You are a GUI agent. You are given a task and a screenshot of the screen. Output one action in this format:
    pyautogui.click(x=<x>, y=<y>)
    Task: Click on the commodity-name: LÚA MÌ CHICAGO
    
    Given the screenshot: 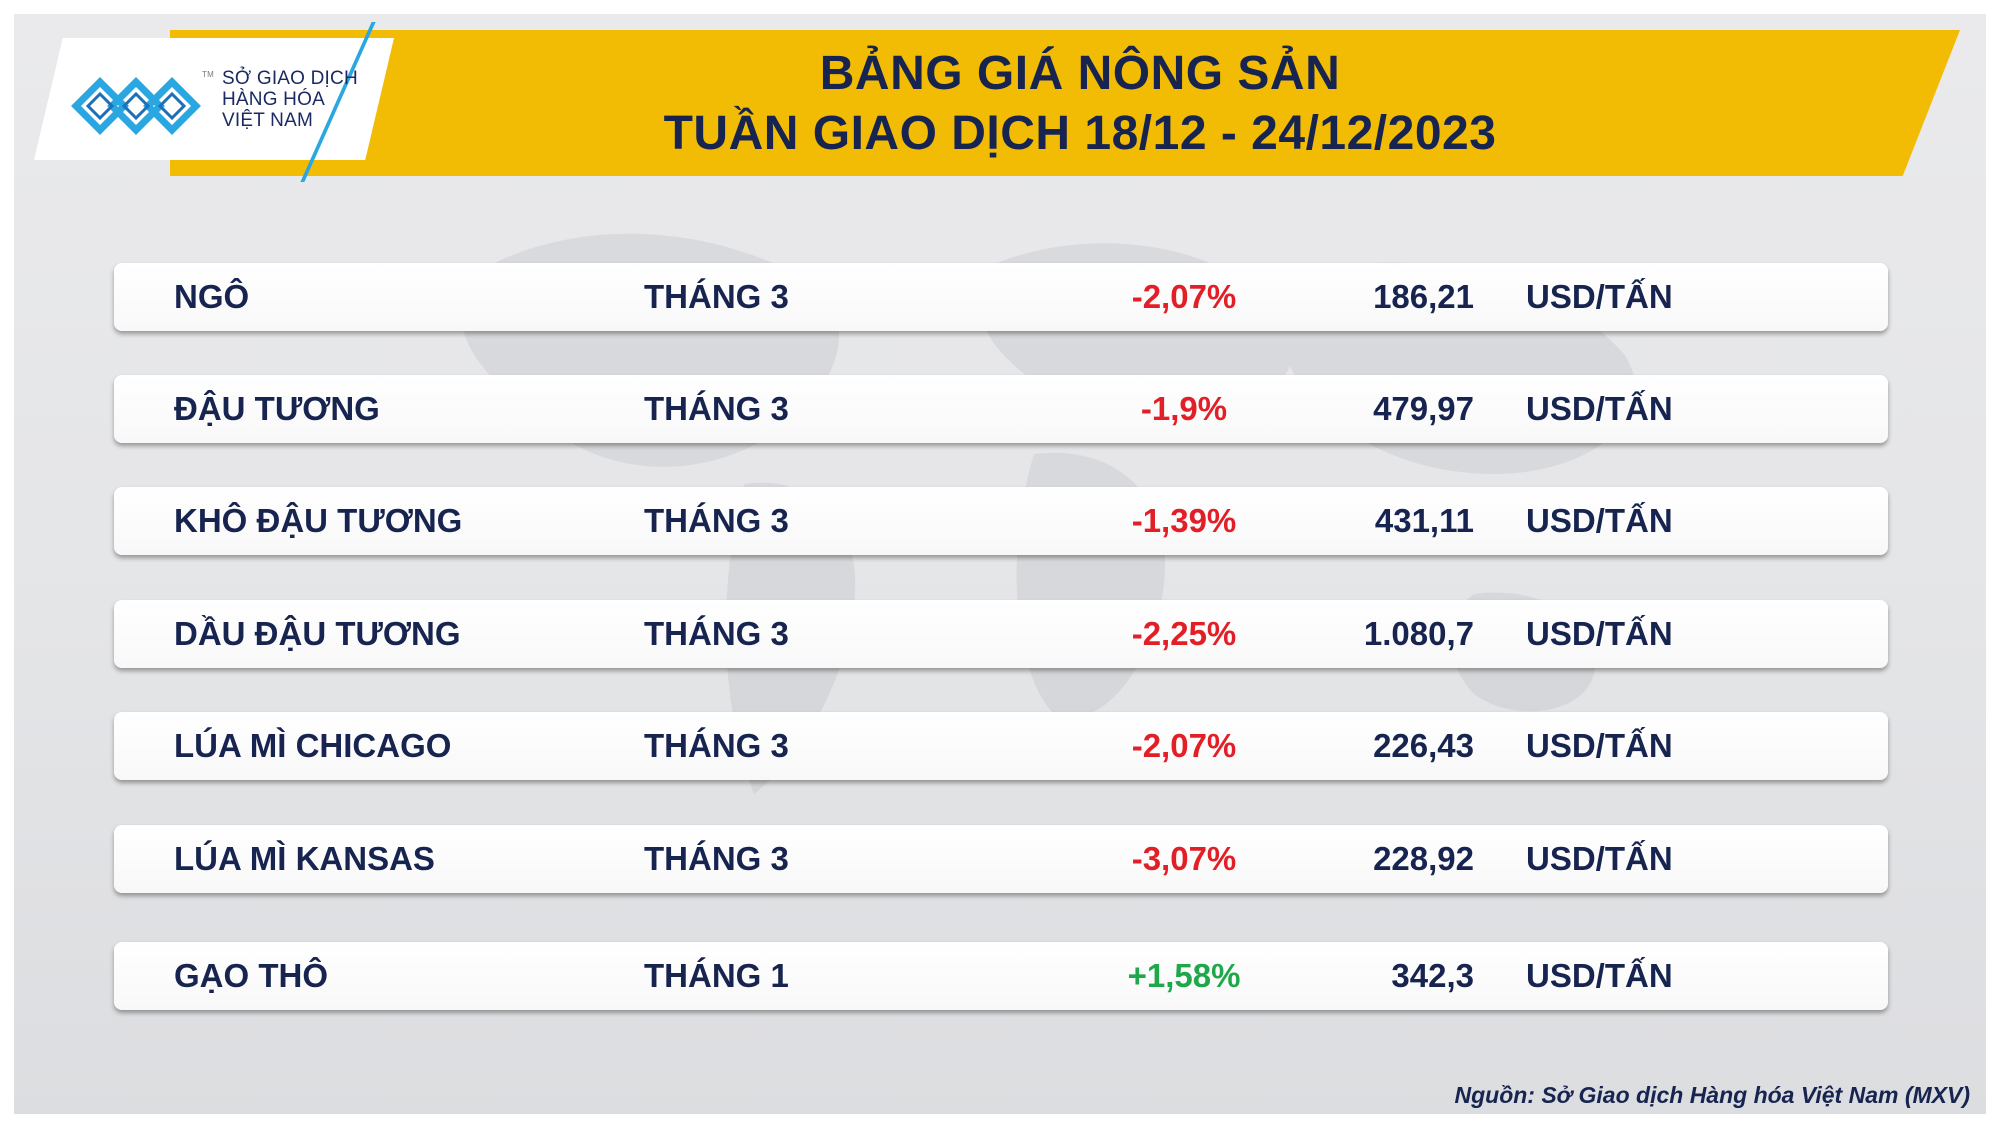 What is the action you would take?
    pyautogui.click(x=313, y=745)
    